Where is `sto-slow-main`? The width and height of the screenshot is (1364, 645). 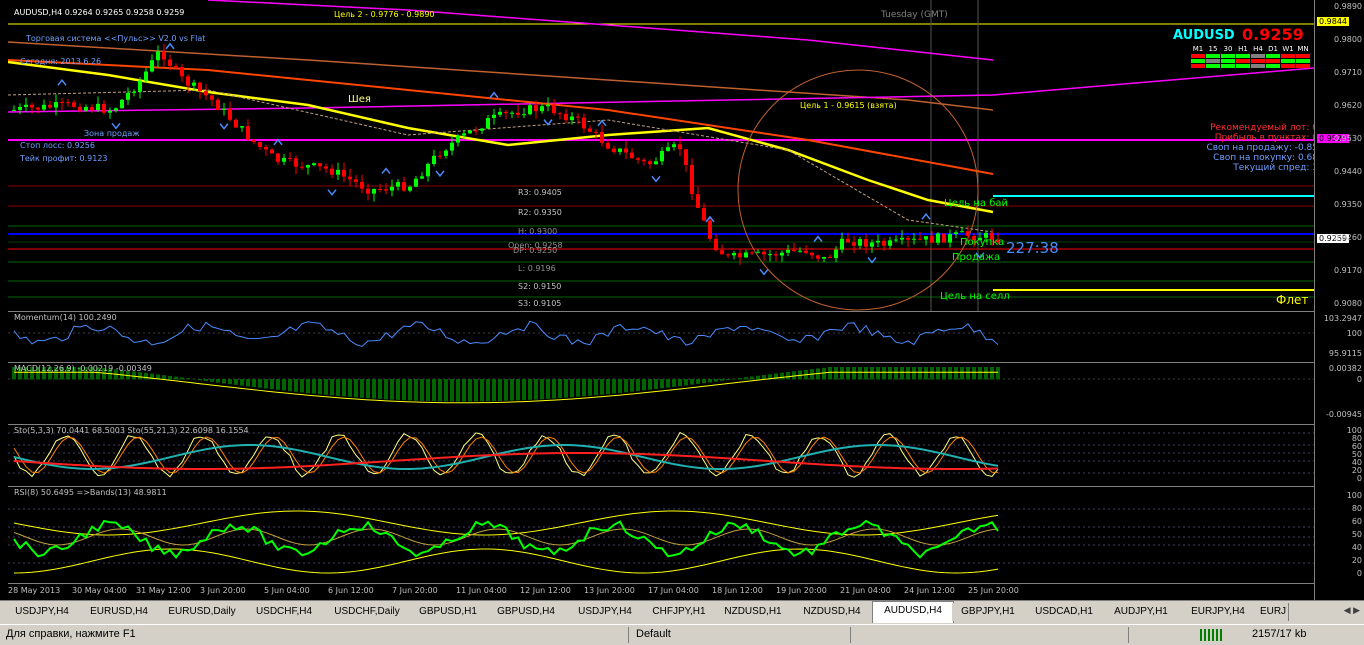
sto-slow-main is located at coordinates (506, 456).